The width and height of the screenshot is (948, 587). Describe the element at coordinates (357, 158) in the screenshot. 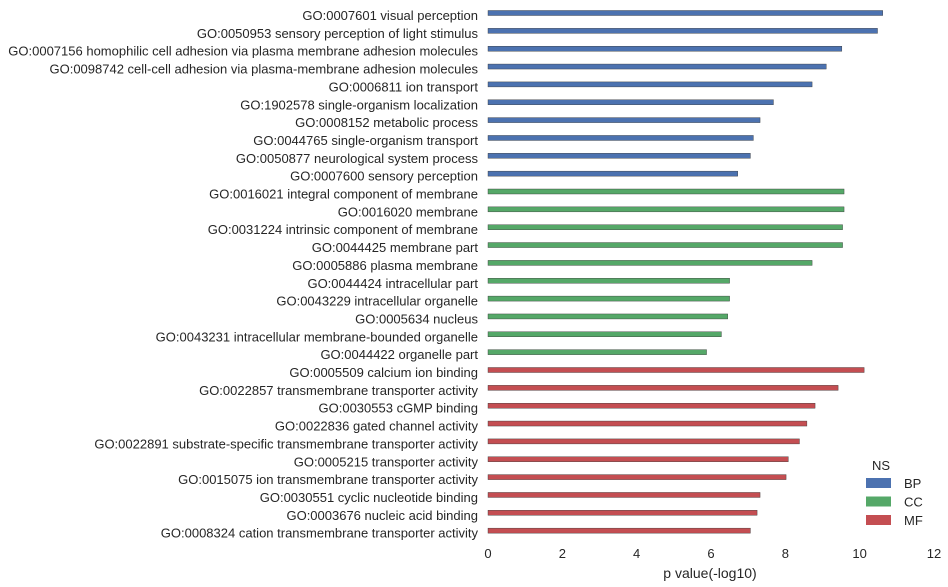

I see `category-label: GO:0050877 neurological system process` at that location.